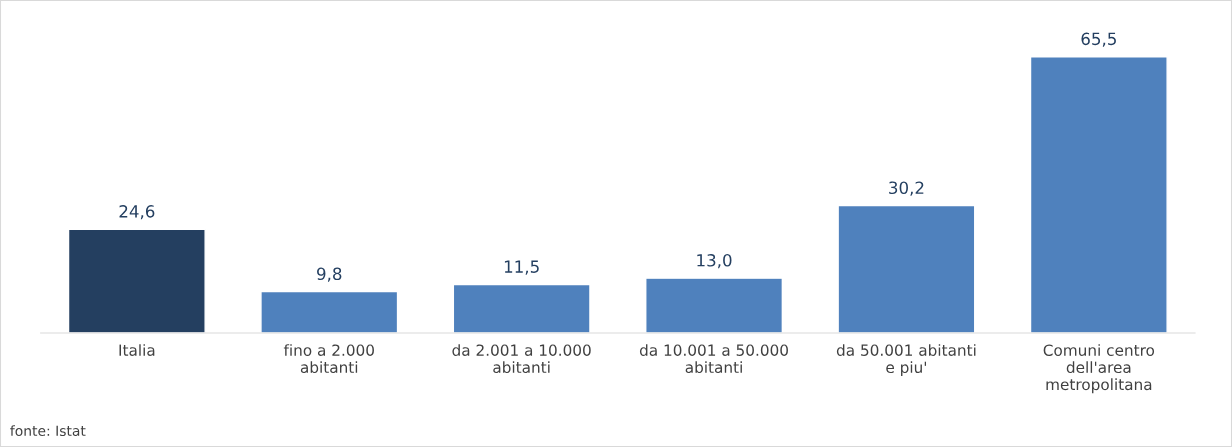 Image resolution: width=1232 pixels, height=447 pixels. What do you see at coordinates (906, 188) in the screenshot?
I see `data-label: 30,2` at bounding box center [906, 188].